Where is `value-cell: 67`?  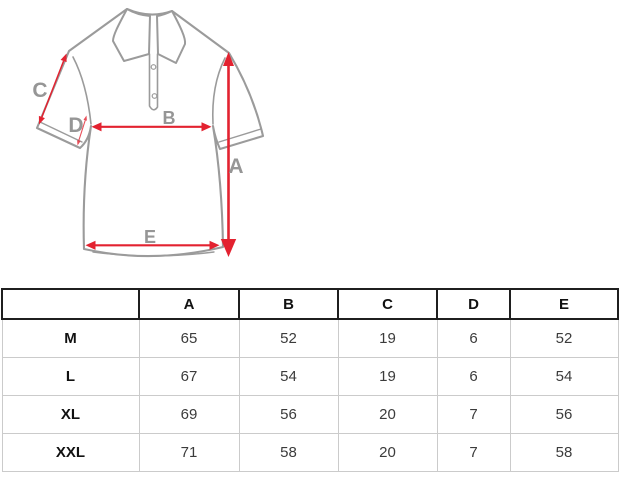
value-cell: 67 is located at coordinates (189, 376).